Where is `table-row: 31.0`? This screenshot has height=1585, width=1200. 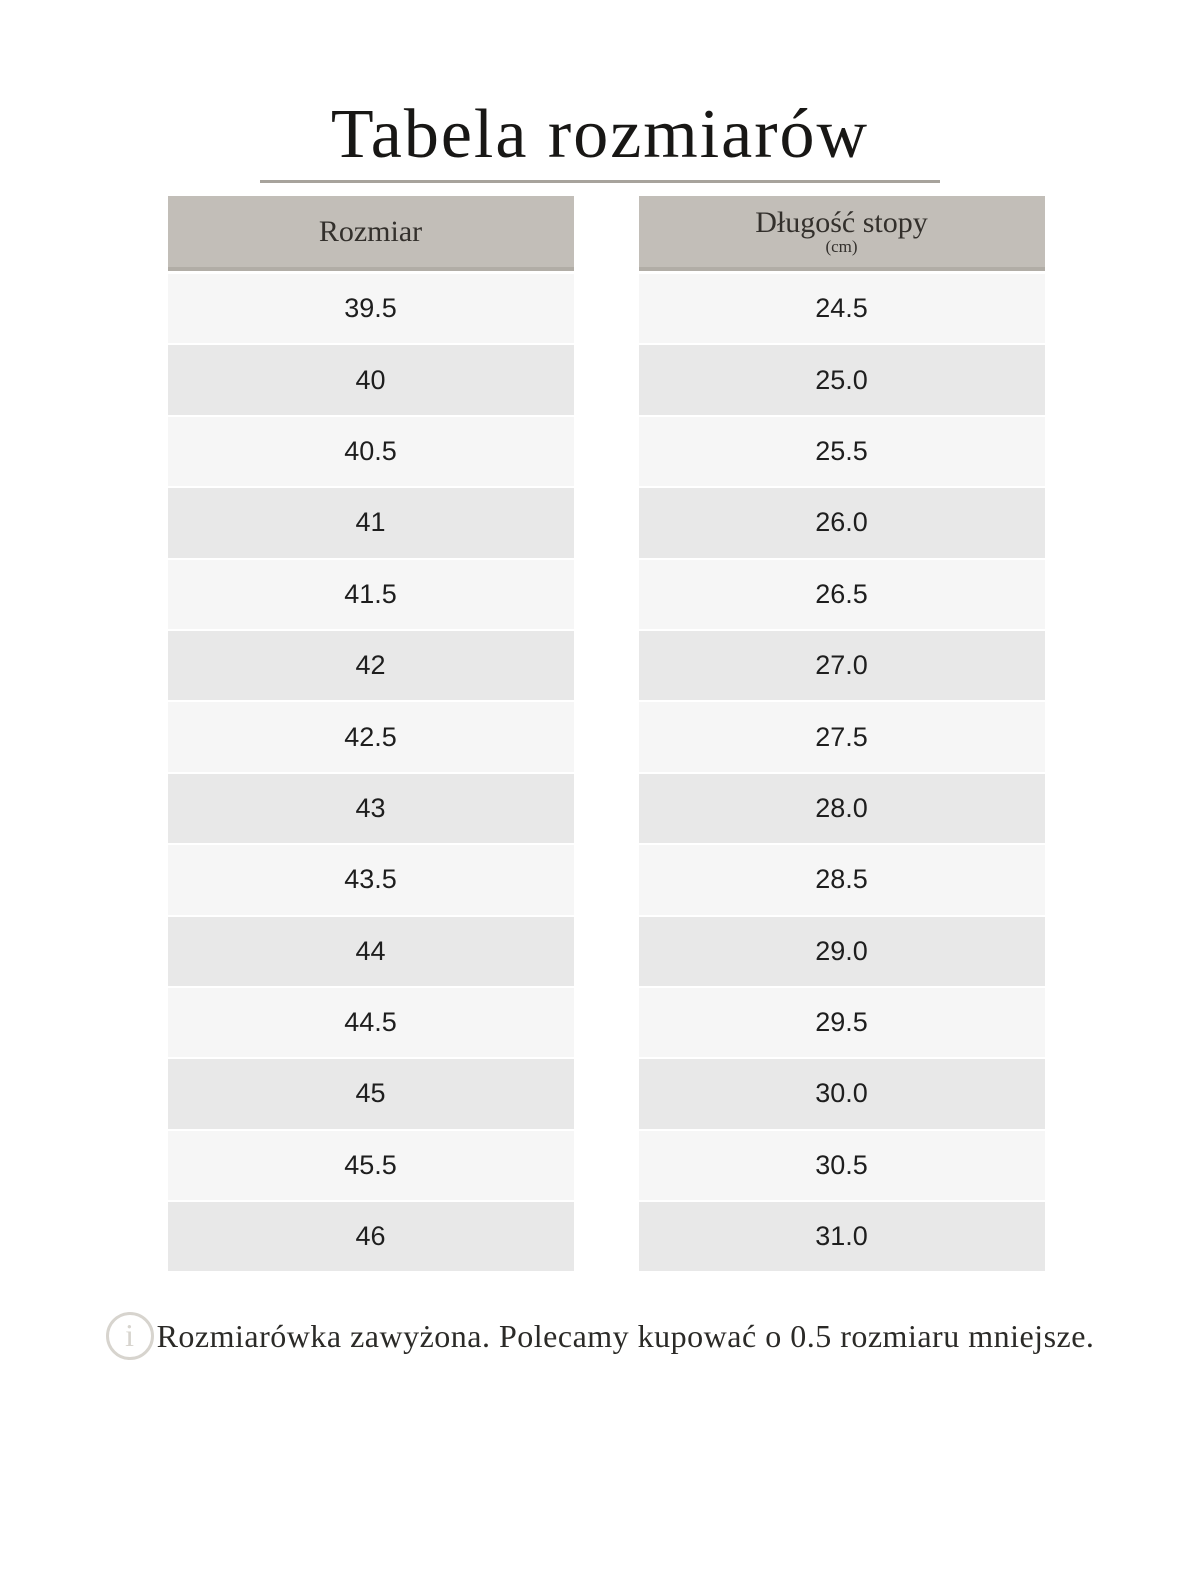 table-row: 31.0 is located at coordinates (841, 1238).